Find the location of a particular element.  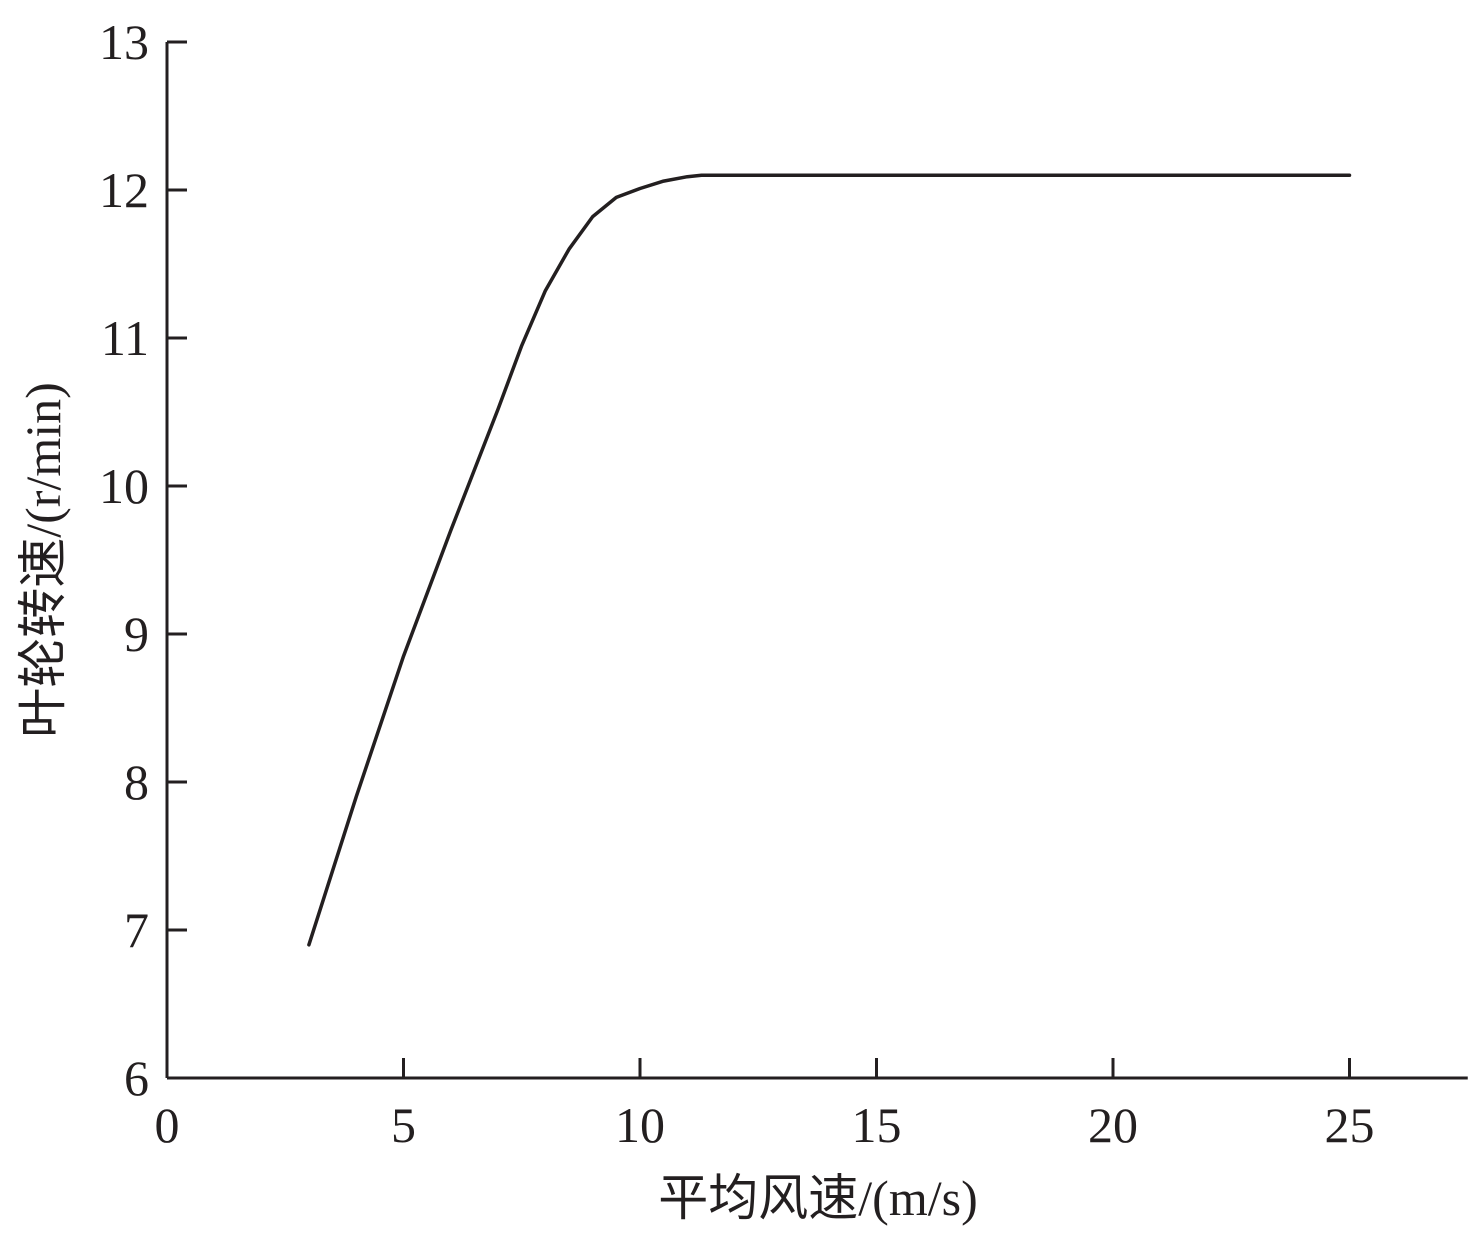

x-tick-label: 0 is located at coordinates (167, 1125).